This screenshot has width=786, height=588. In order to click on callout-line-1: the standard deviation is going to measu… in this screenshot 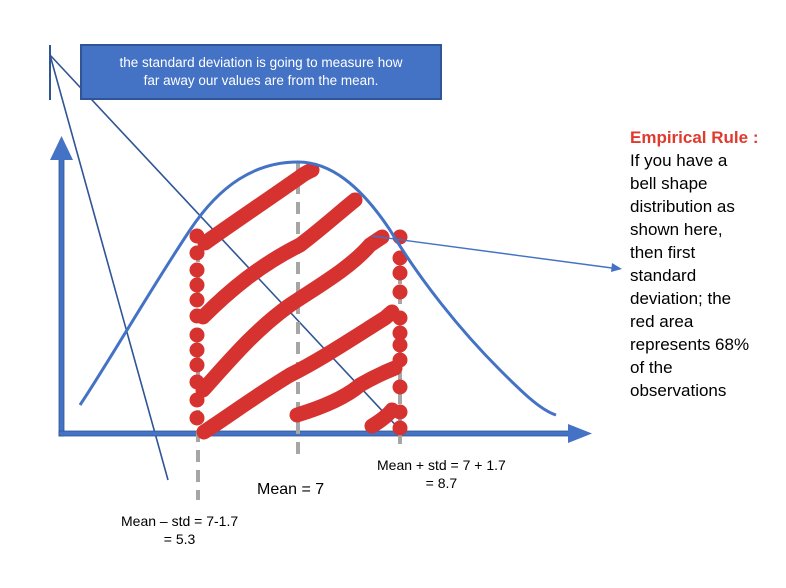, I will do `click(261, 62)`.